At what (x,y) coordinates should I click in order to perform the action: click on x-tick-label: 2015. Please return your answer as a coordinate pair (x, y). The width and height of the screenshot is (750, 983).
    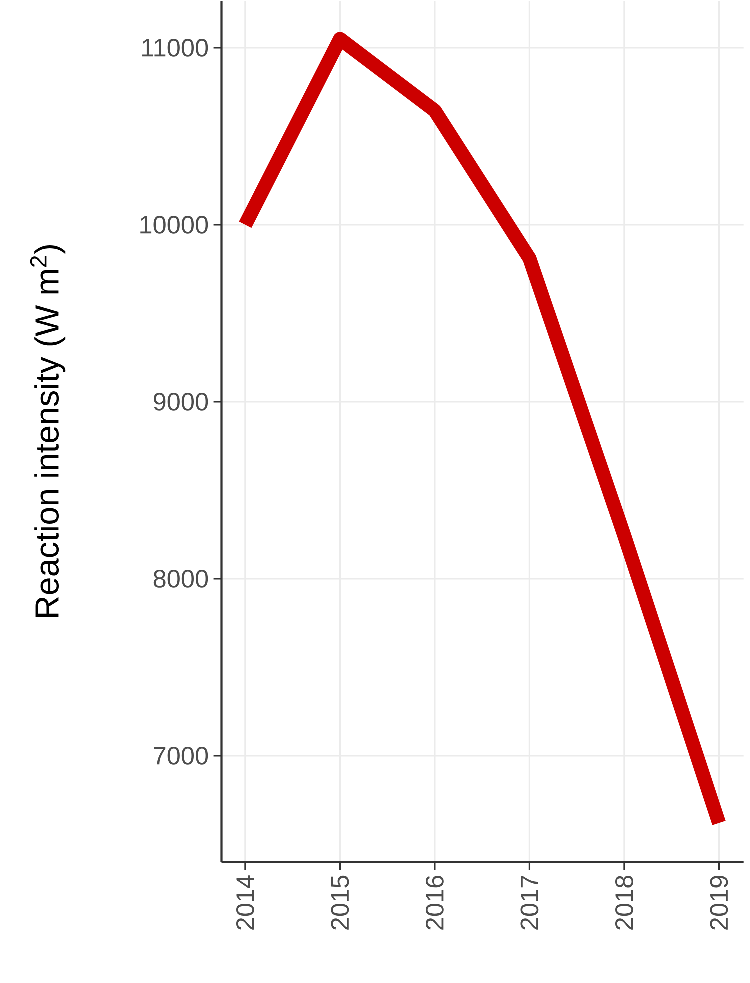
    Looking at the image, I should click on (340, 903).